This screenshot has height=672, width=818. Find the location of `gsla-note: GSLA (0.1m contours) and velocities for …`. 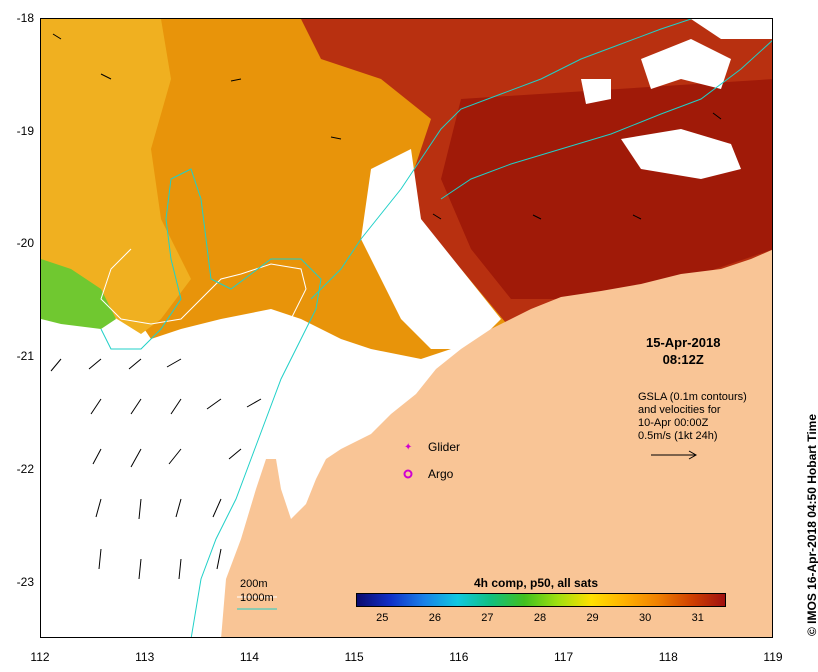

gsla-note: GSLA (0.1m contours) and velocities for … is located at coordinates (692, 417).